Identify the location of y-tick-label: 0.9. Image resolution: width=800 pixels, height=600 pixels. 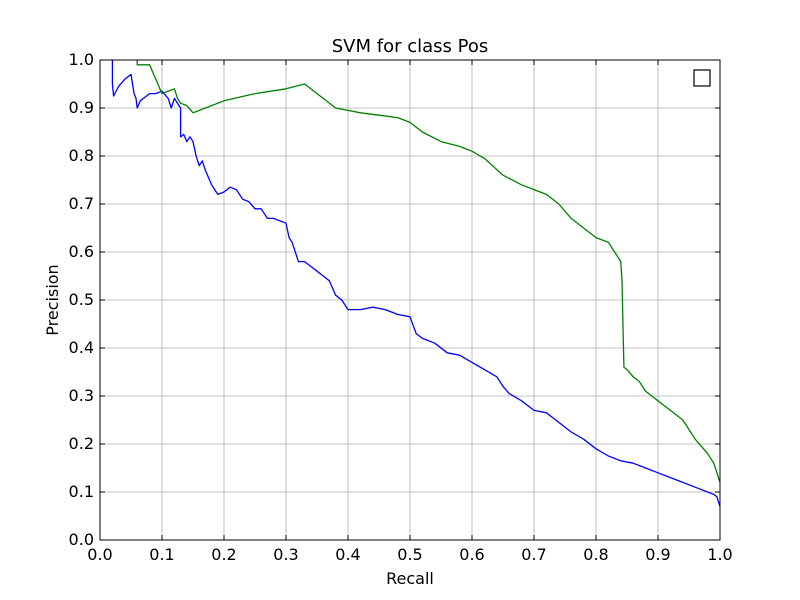
(81, 107).